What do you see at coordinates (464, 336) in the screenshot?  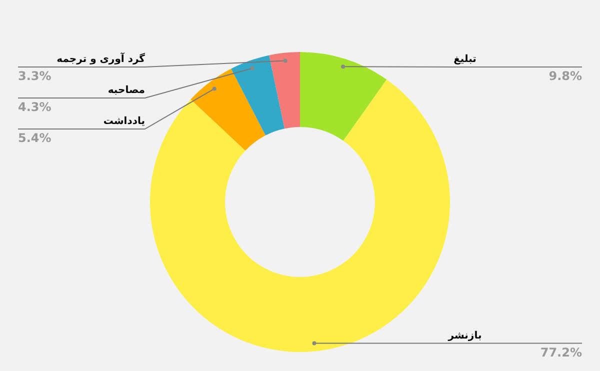 I see `slice-label: بازنشر` at bounding box center [464, 336].